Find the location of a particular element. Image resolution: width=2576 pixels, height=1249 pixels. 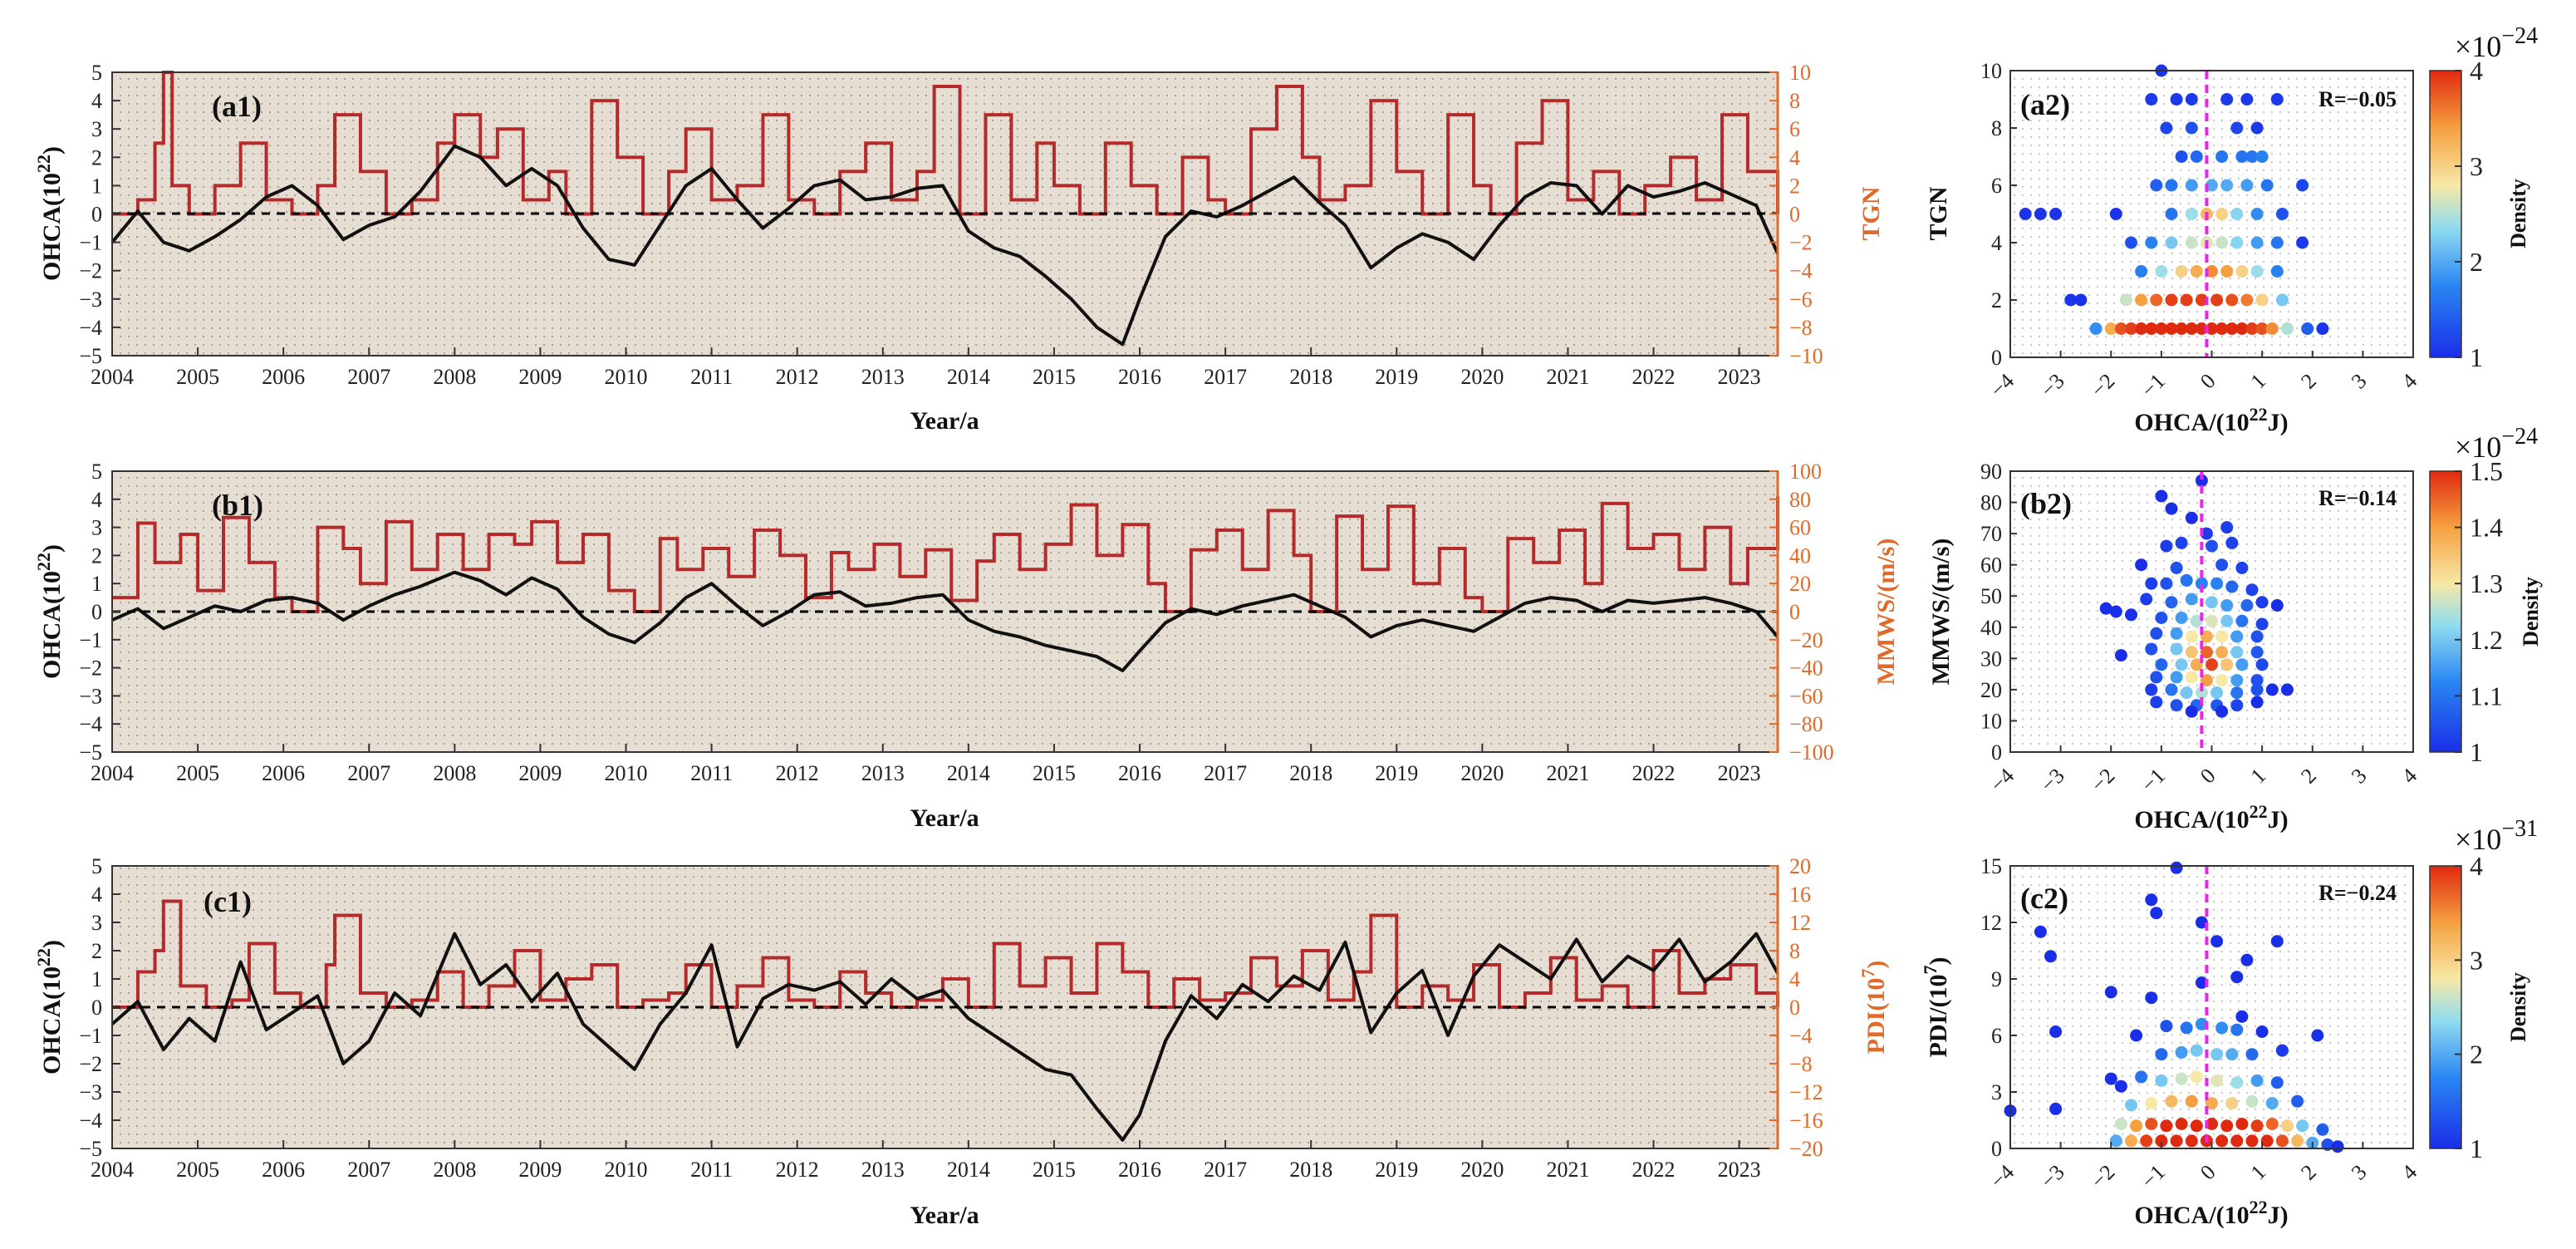

c1-right-tick-label: −16 is located at coordinates (1806, 1121).